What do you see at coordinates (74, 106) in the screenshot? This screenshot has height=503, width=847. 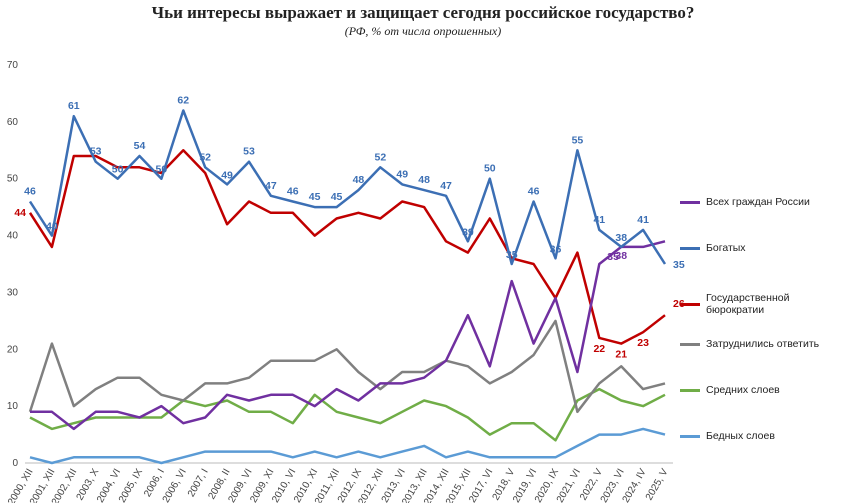 I see `data-label: 61` at bounding box center [74, 106].